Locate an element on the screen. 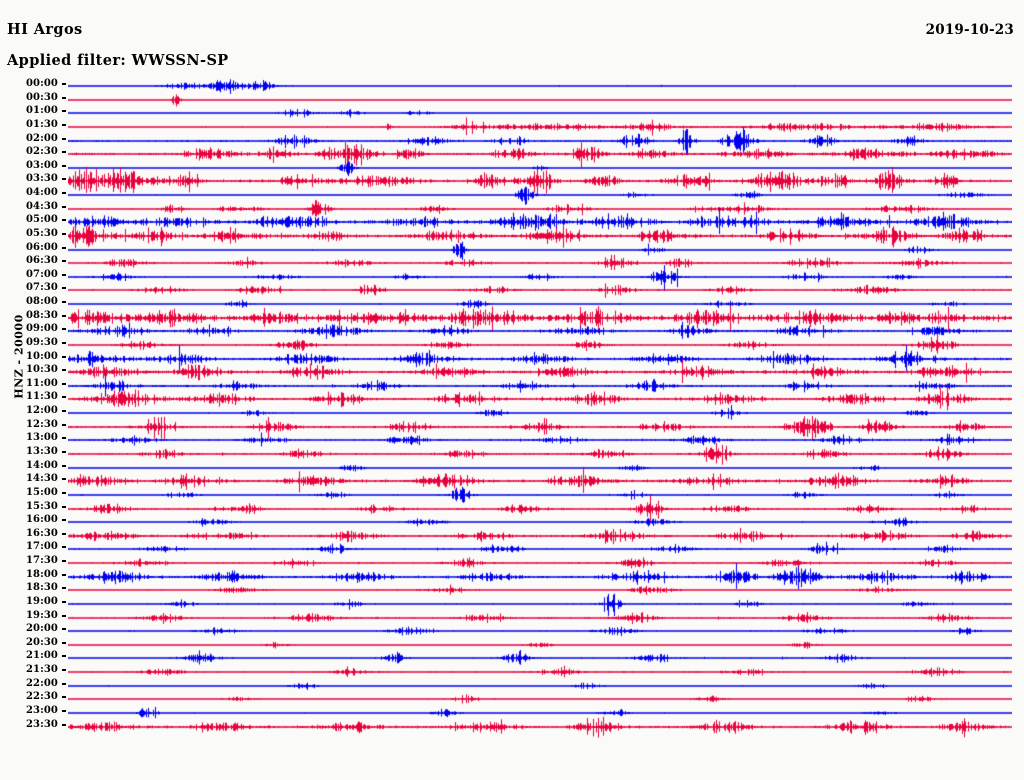 This screenshot has width=1024, height=780. trace-time-label: 01:00 is located at coordinates (41, 111).